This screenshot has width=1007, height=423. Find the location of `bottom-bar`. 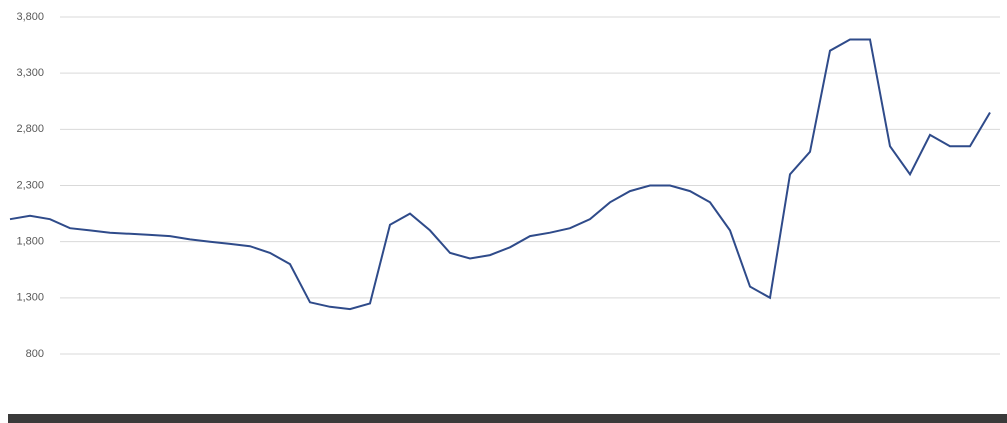

bottom-bar is located at coordinates (507, 418).